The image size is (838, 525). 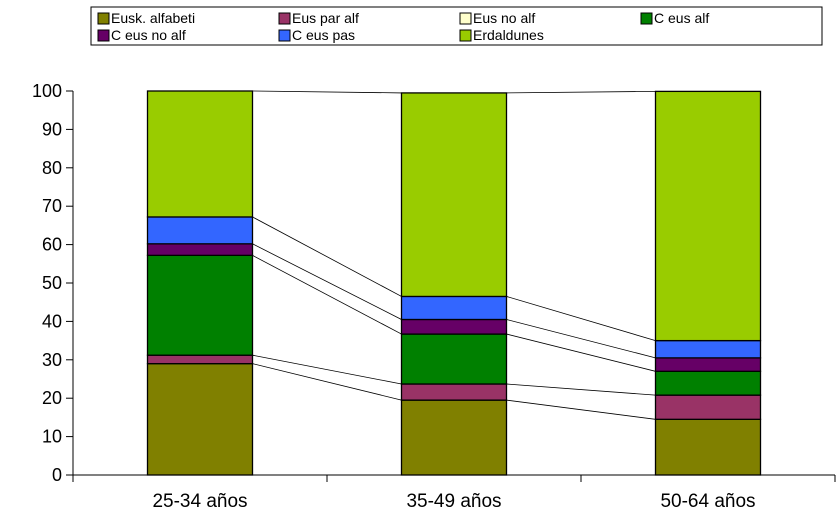 What do you see at coordinates (47, 91) in the screenshot?
I see `y-tick-label: 100` at bounding box center [47, 91].